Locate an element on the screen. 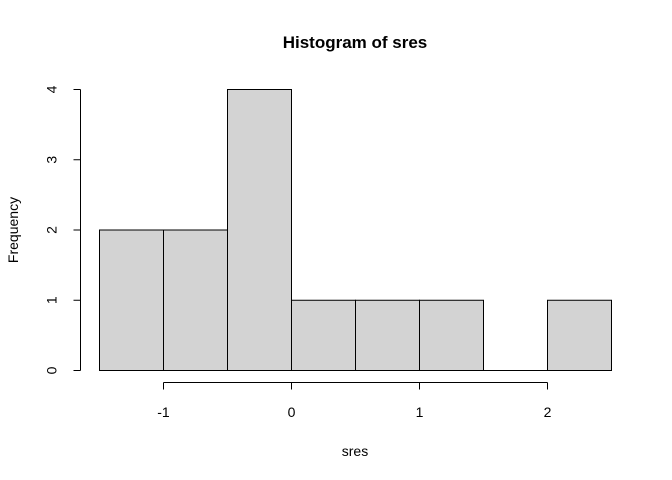  x-tick-label-1: 0 is located at coordinates (292, 412).